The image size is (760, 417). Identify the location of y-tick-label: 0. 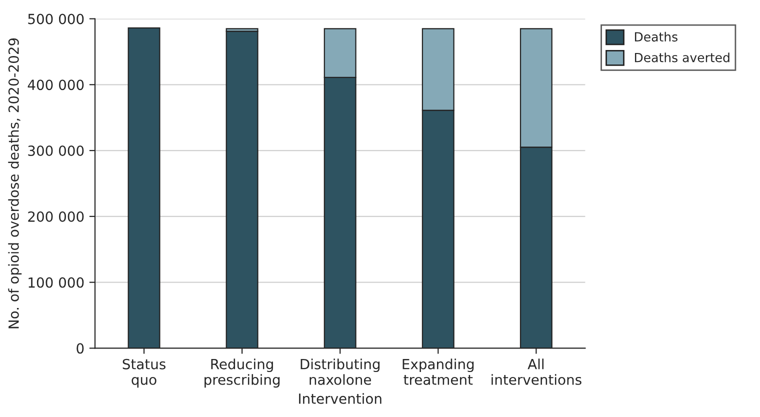
(80, 348).